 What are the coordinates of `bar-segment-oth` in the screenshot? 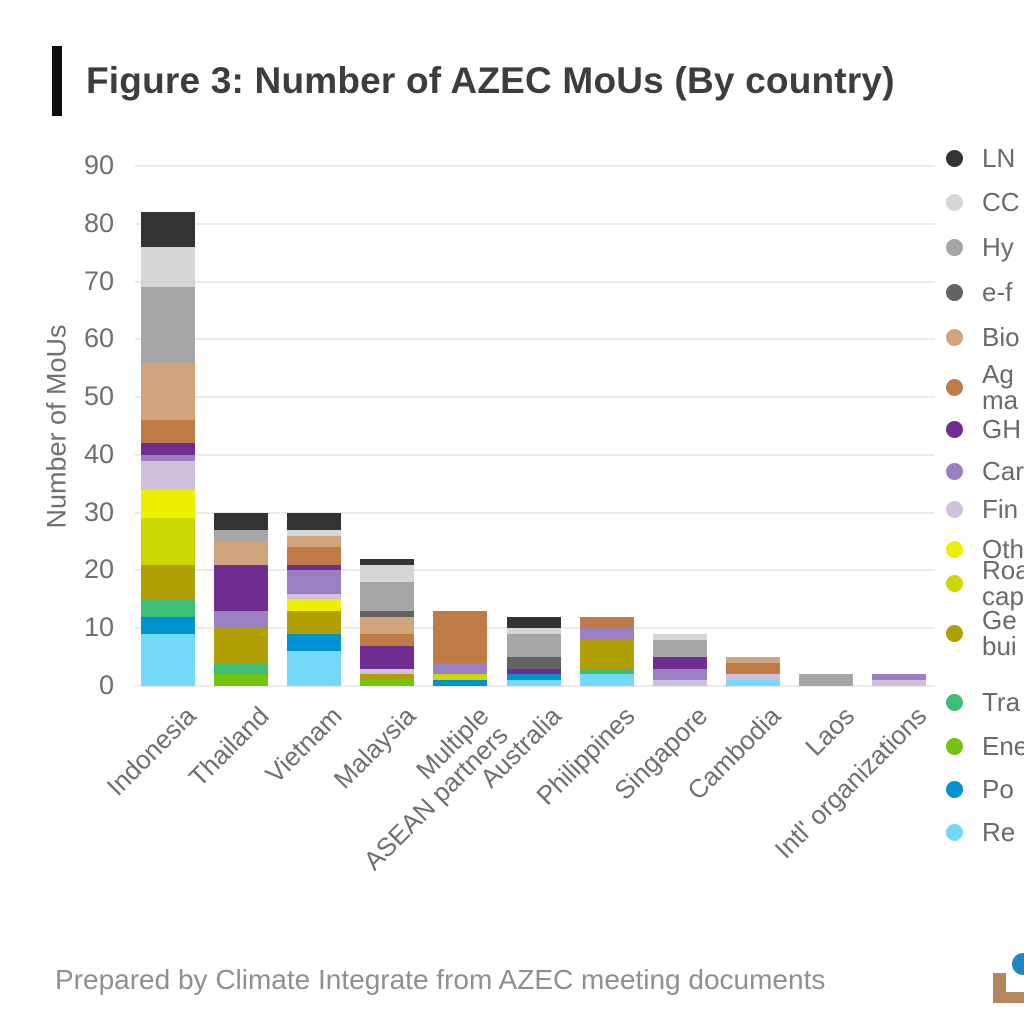 It's located at (168, 504).